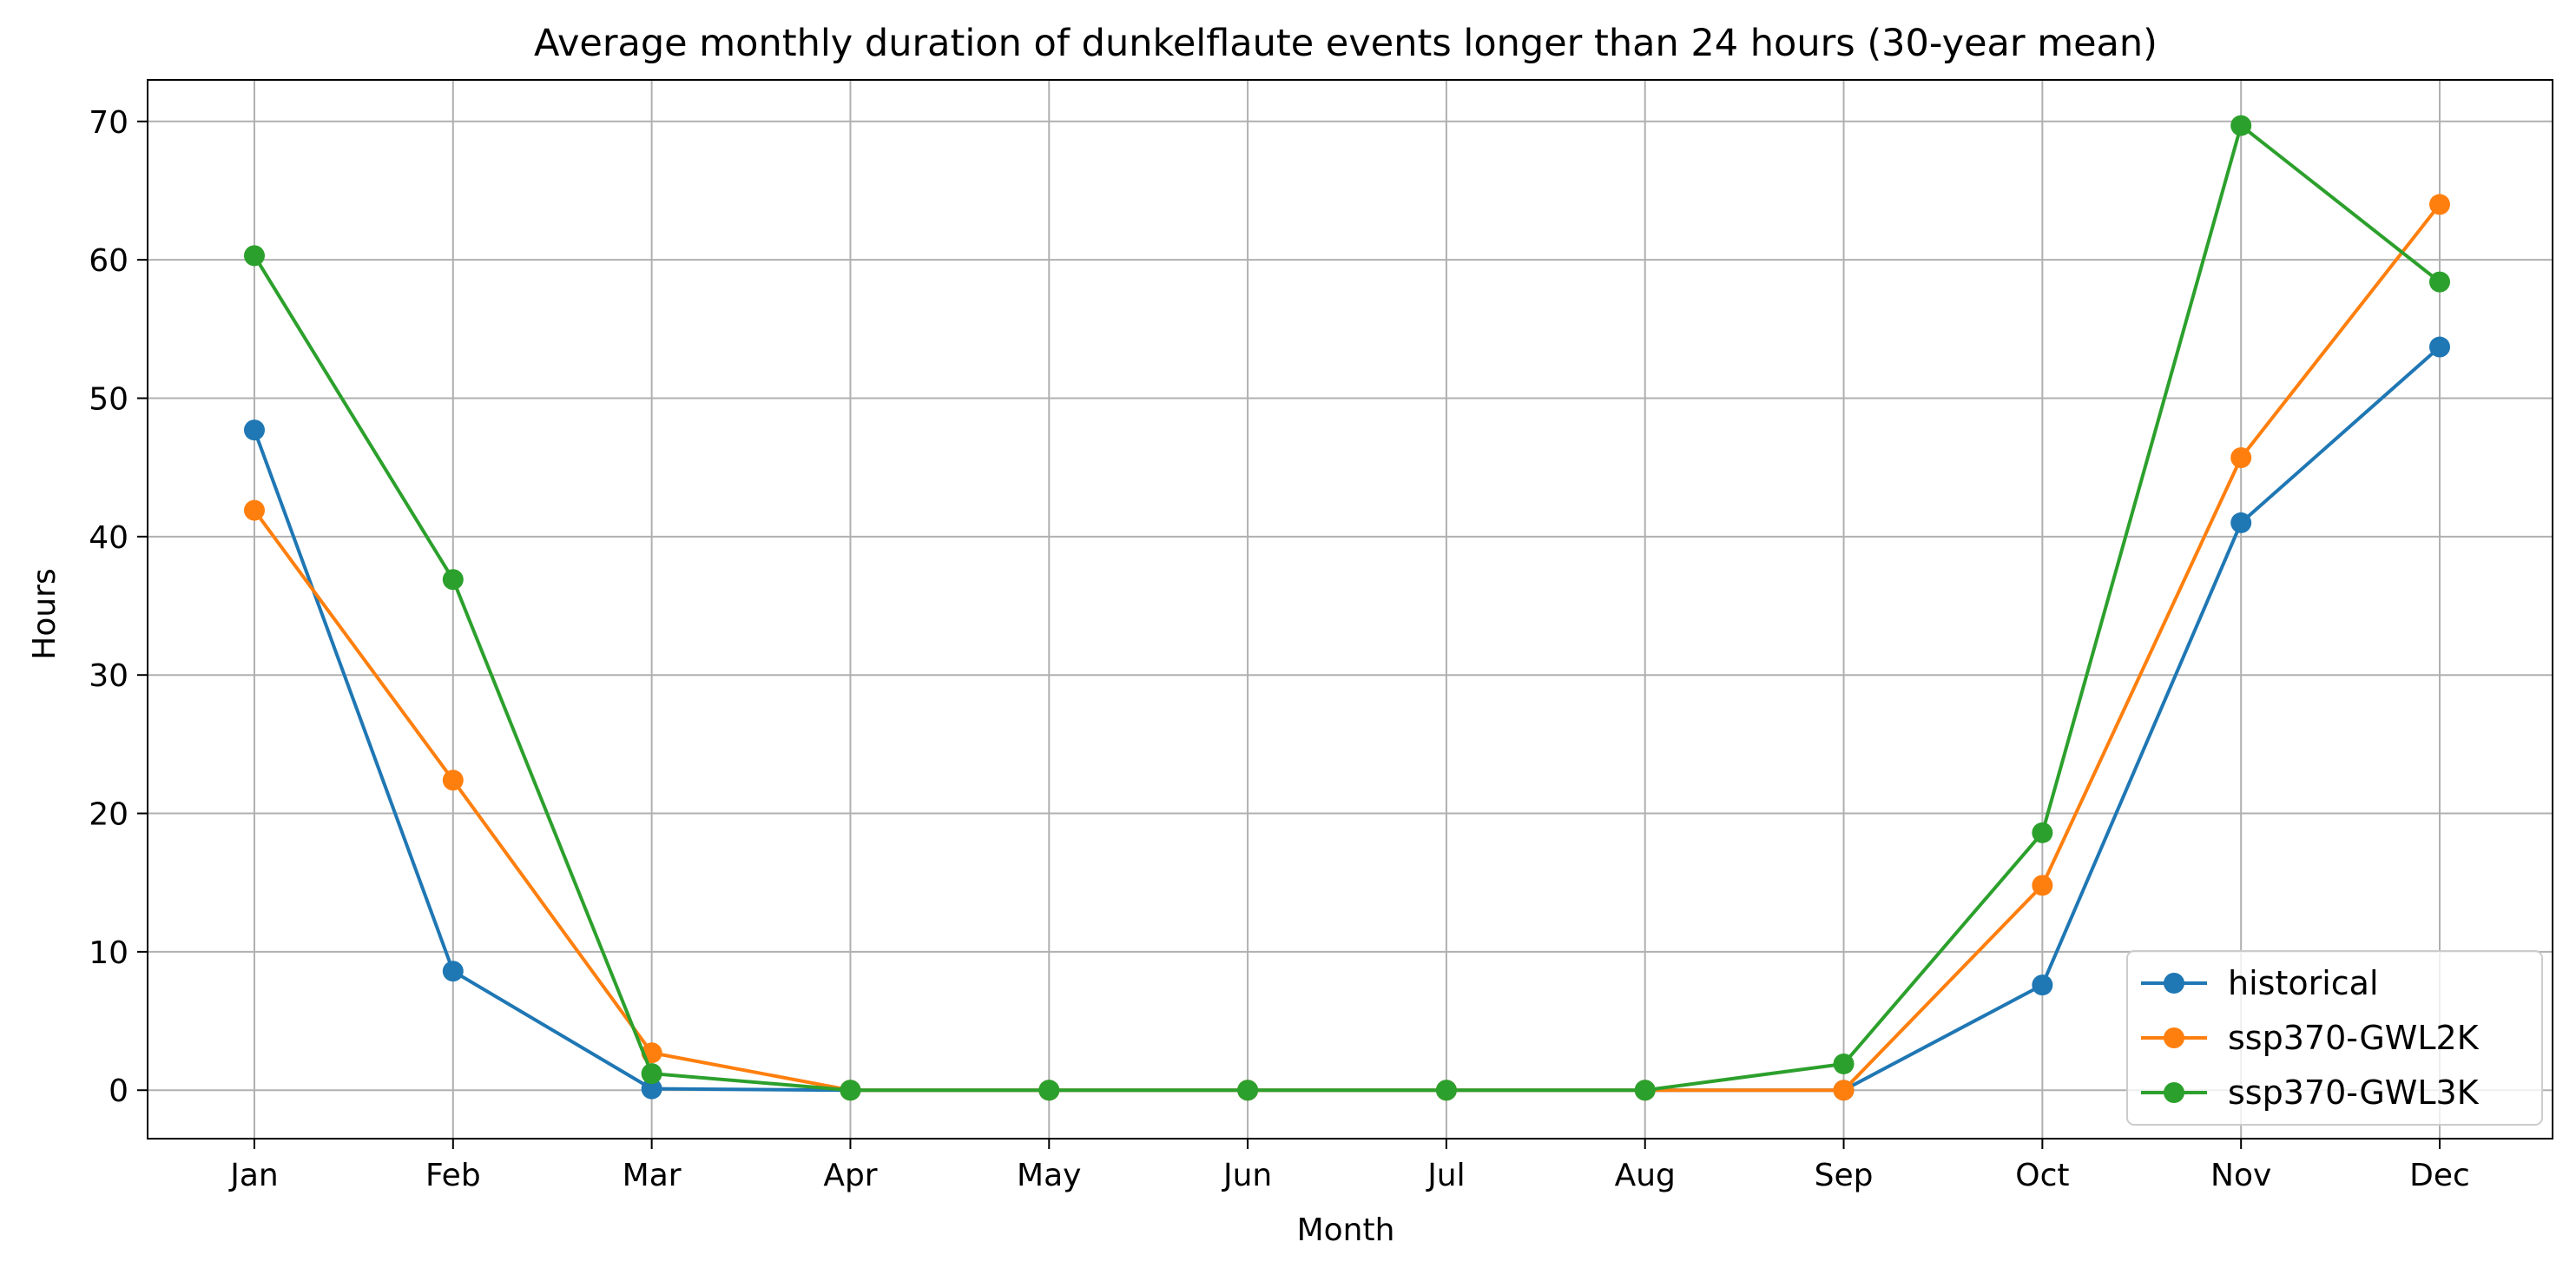 The image size is (2576, 1275). What do you see at coordinates (253, 1175) in the screenshot?
I see `x-tick-label: Jan` at bounding box center [253, 1175].